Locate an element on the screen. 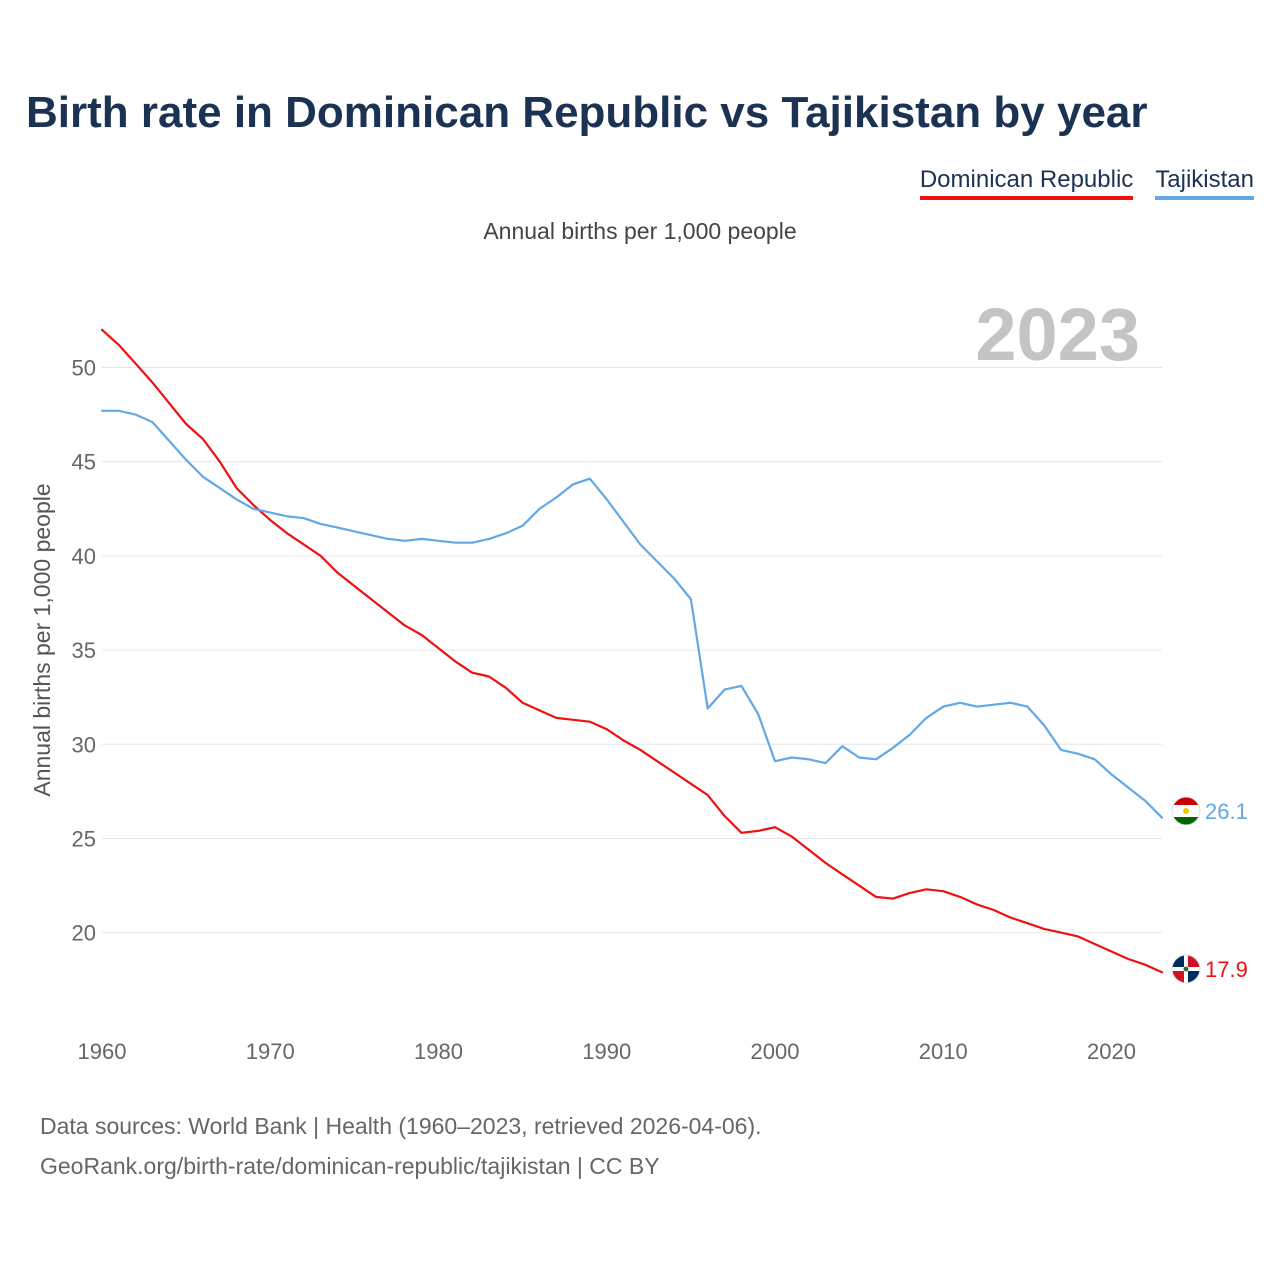 The height and width of the screenshot is (1280, 1280). legend: Dominican Republic Tajikistan is located at coordinates (1086, 183).